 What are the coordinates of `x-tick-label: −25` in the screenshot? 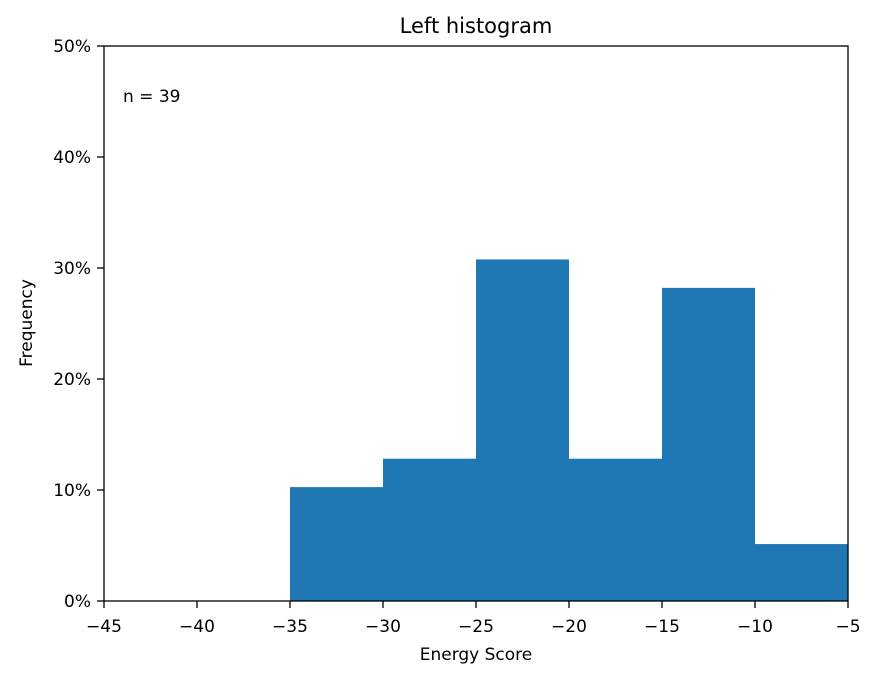 It's located at (476, 627).